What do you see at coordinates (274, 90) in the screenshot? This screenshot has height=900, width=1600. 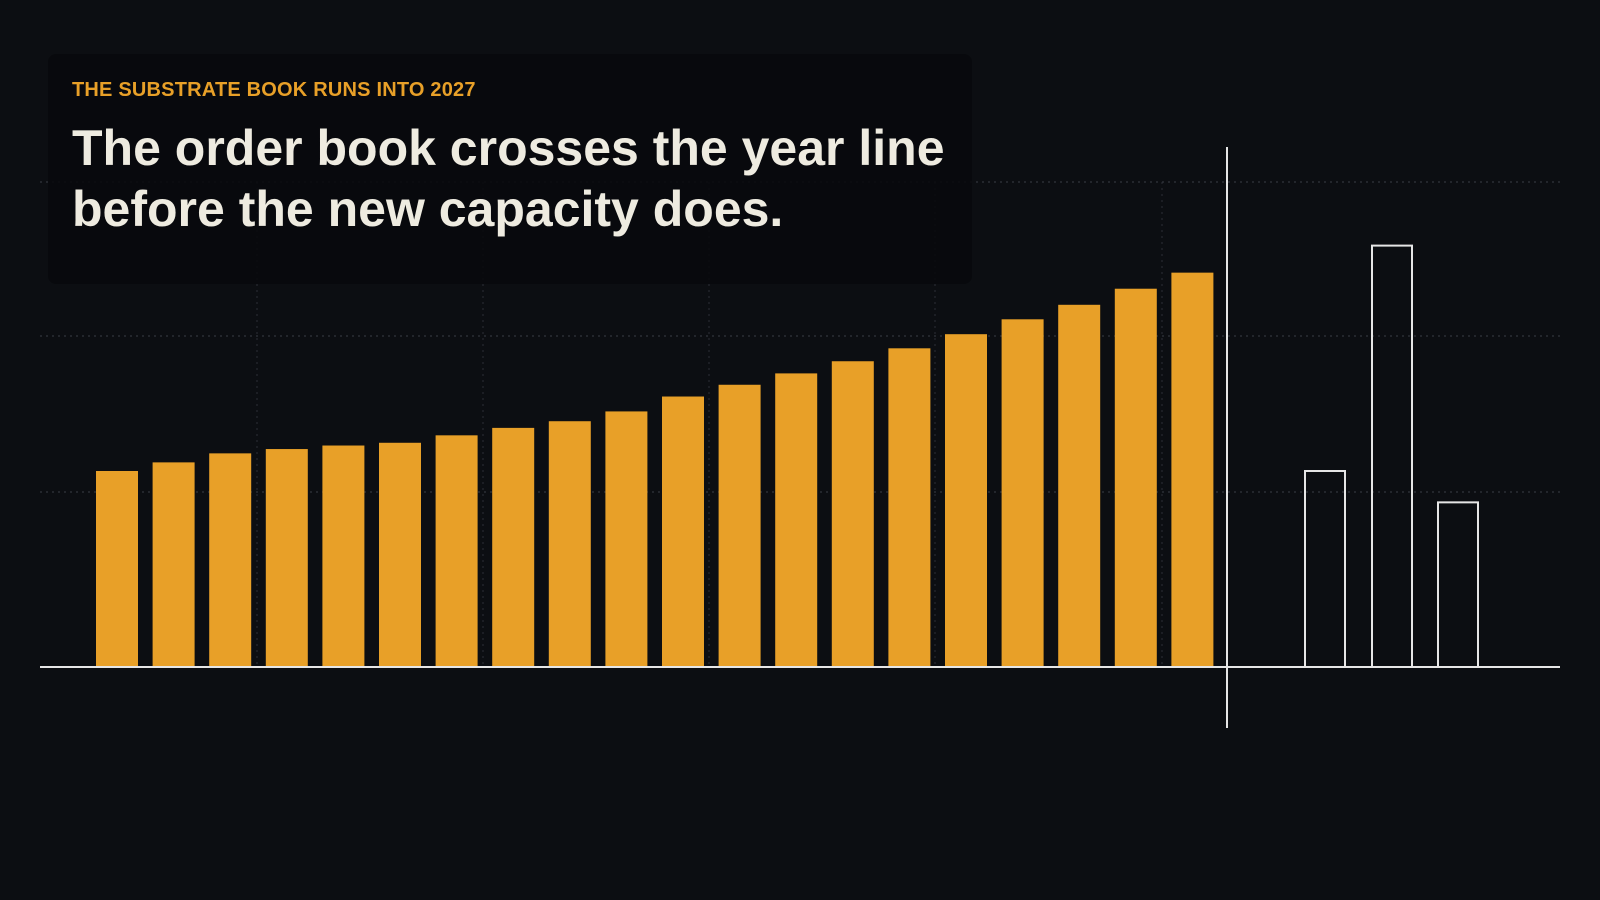 I see `chart-kicker: THE SUBSTRATE BOOK RUNS INTO 2027` at bounding box center [274, 90].